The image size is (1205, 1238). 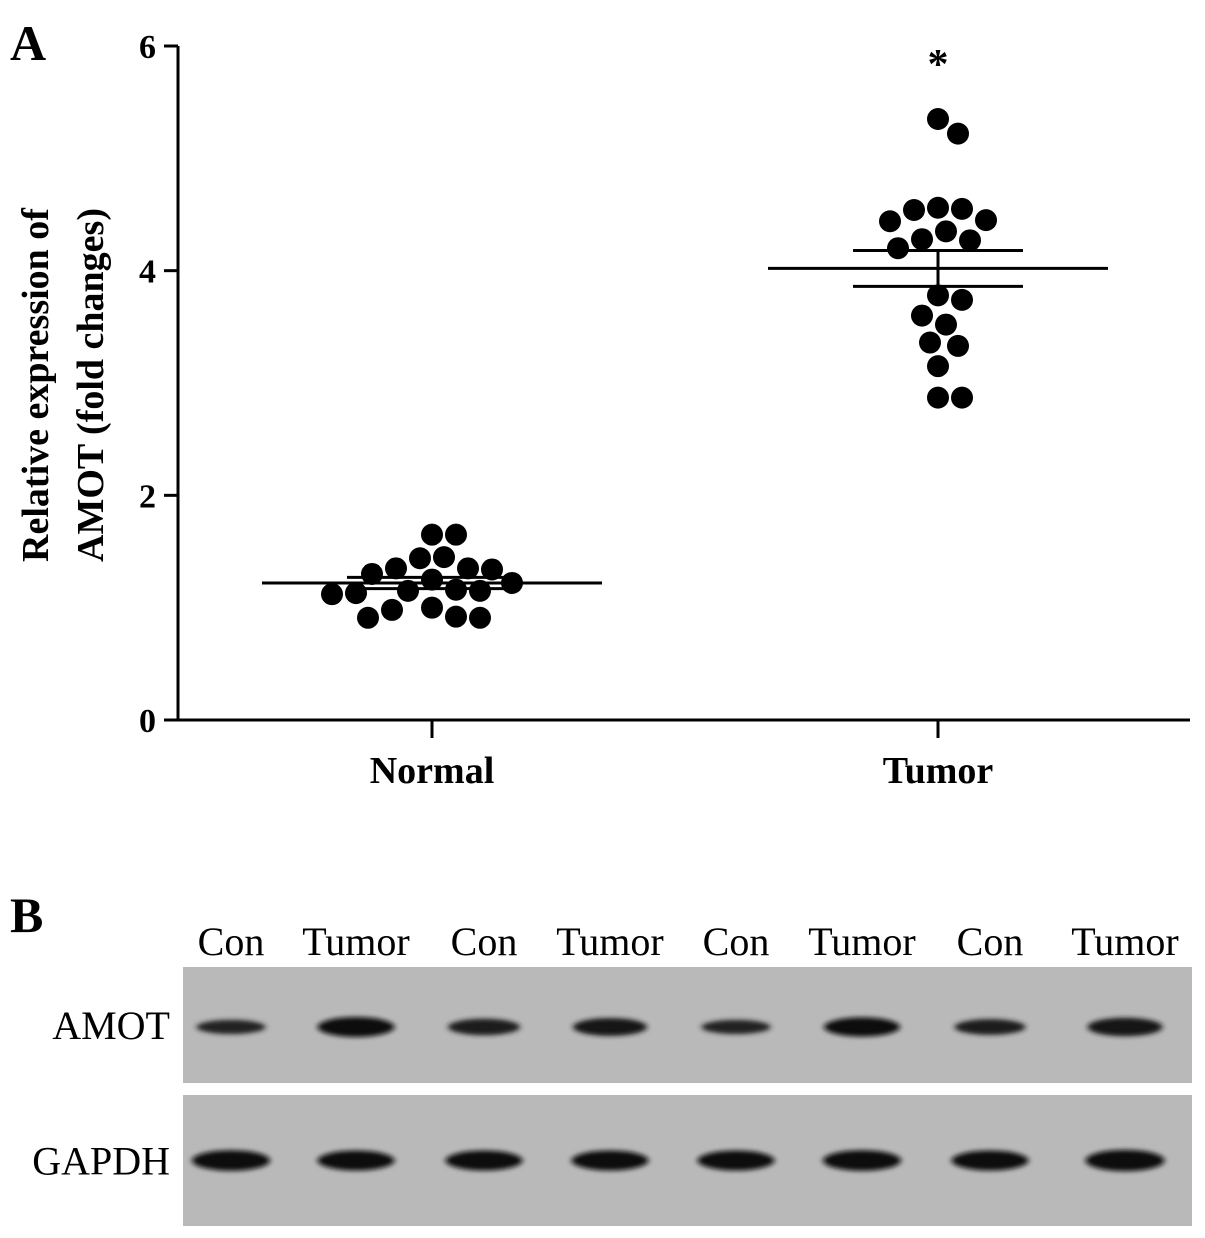 What do you see at coordinates (147, 721) in the screenshot?
I see `y-tick-label: 0` at bounding box center [147, 721].